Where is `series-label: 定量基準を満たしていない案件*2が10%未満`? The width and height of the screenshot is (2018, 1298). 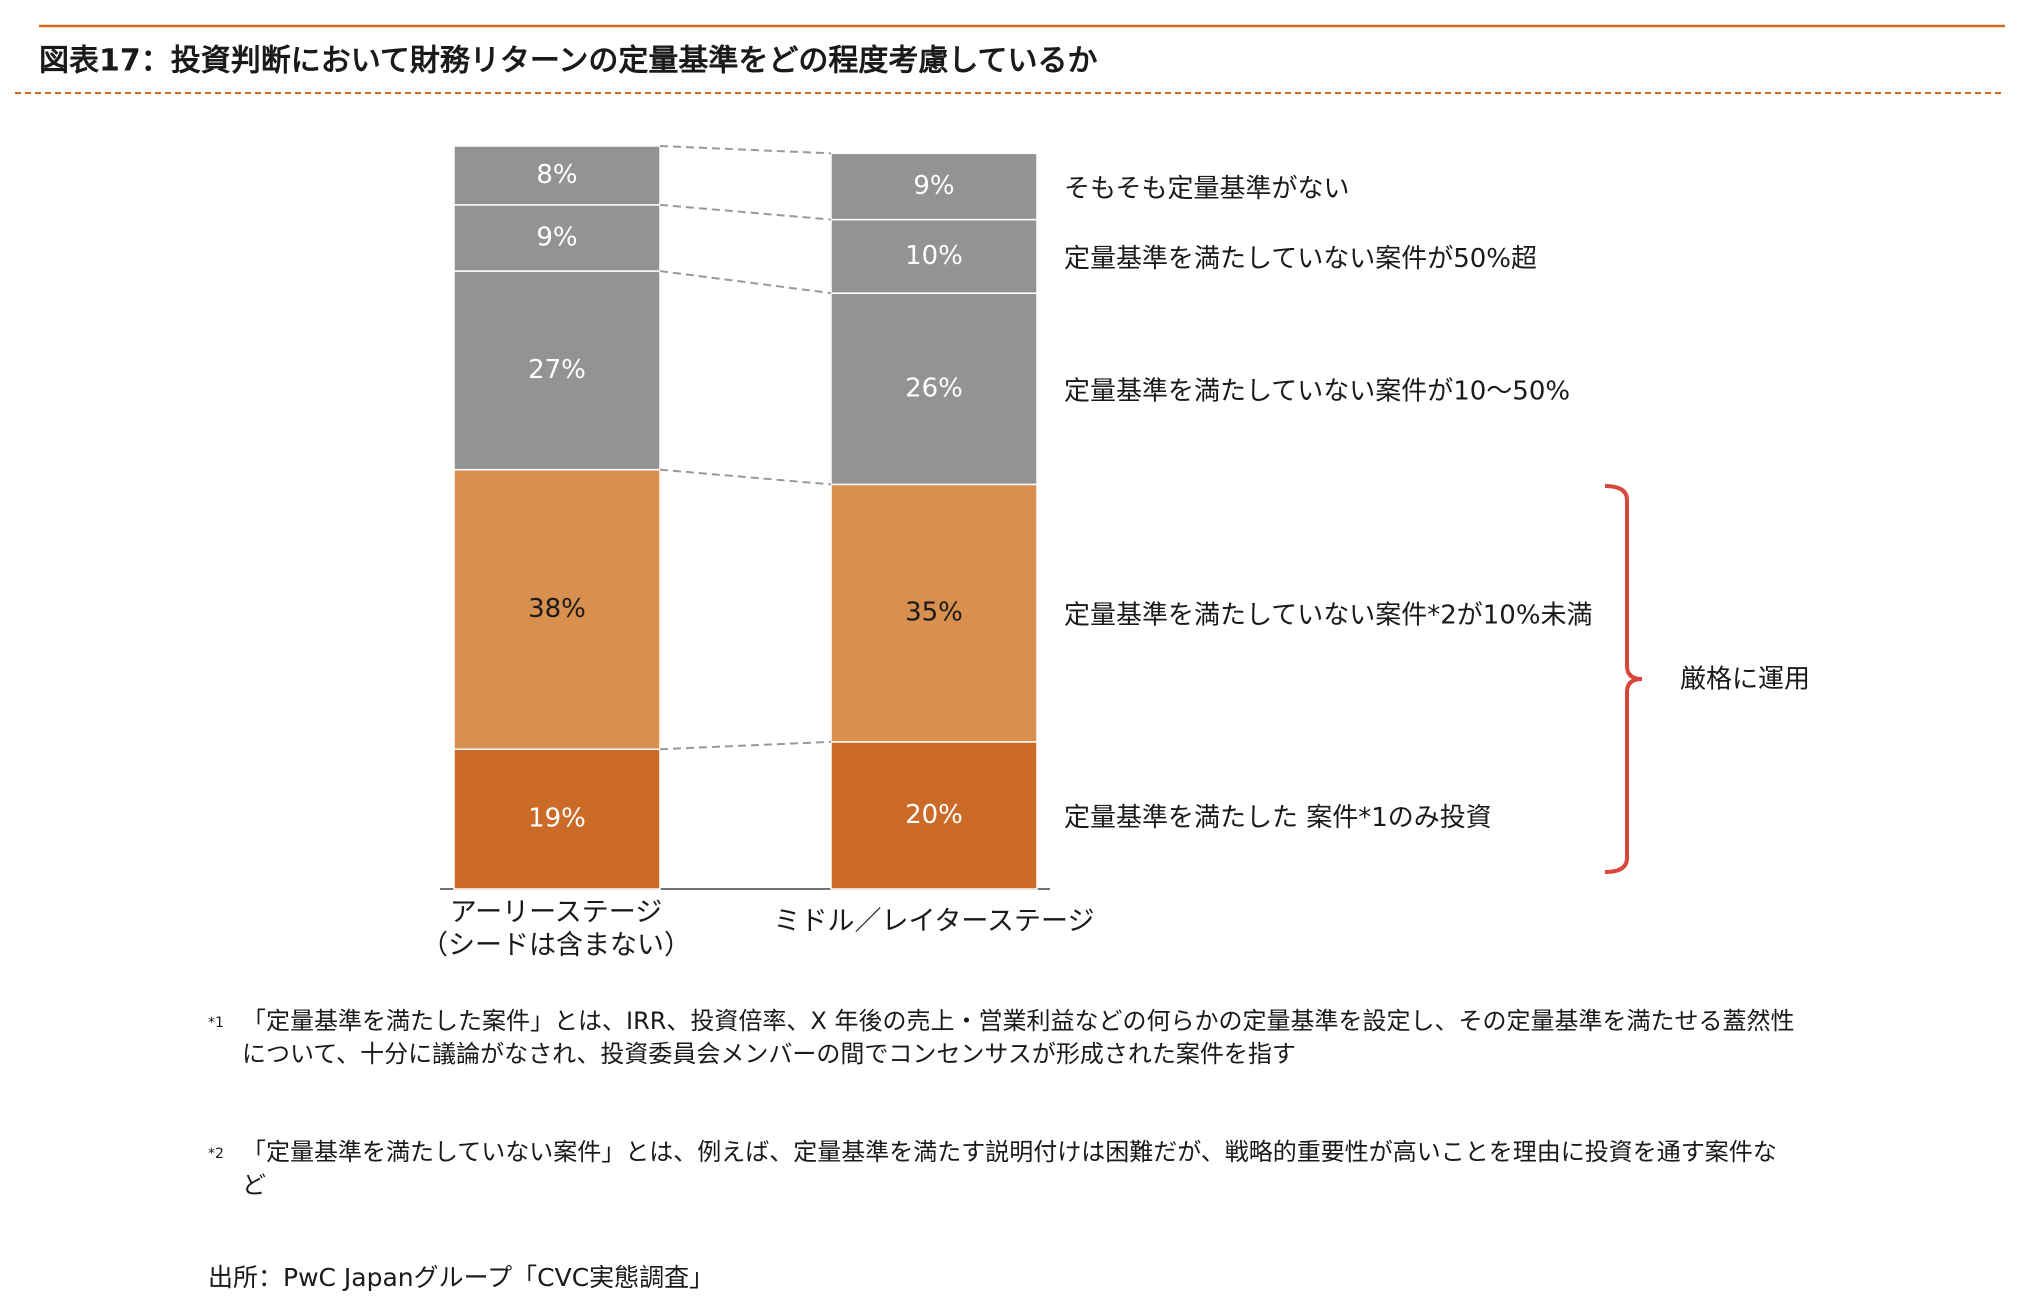
series-label: 定量基準を満たしていない案件*2が10%未満 is located at coordinates (1328, 616).